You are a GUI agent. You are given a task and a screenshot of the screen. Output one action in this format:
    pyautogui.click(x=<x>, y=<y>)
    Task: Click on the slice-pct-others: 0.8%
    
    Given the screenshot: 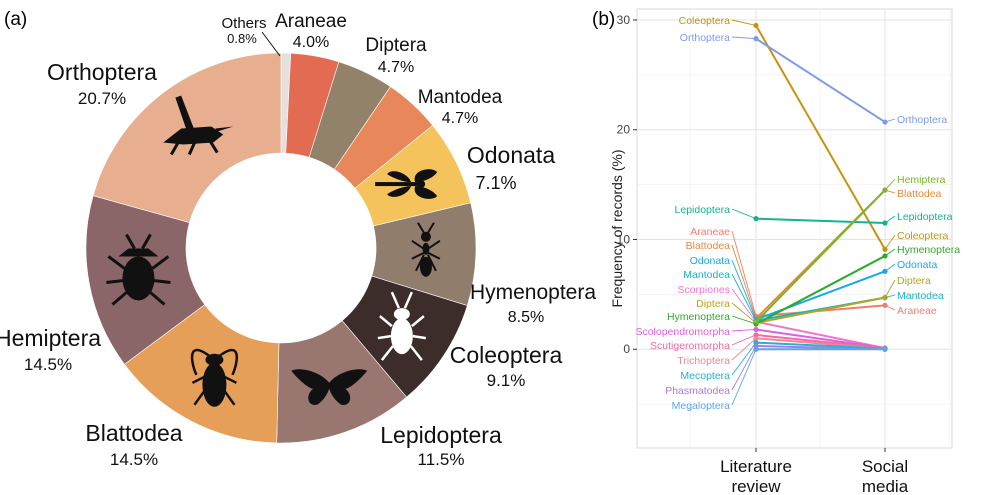 What is the action you would take?
    pyautogui.click(x=242, y=38)
    